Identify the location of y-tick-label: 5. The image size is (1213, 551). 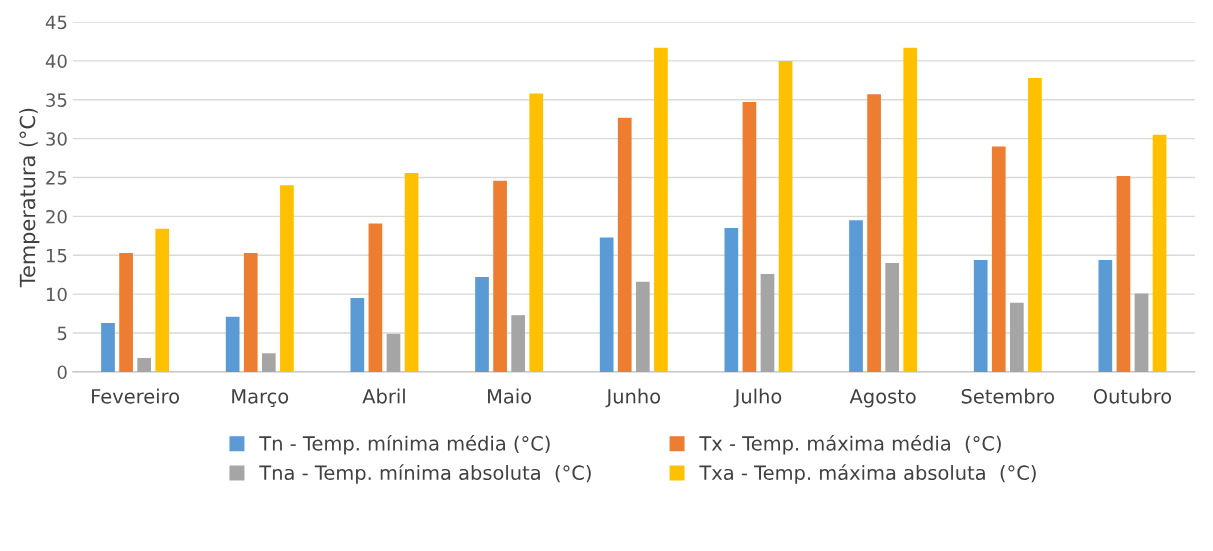
(62, 333).